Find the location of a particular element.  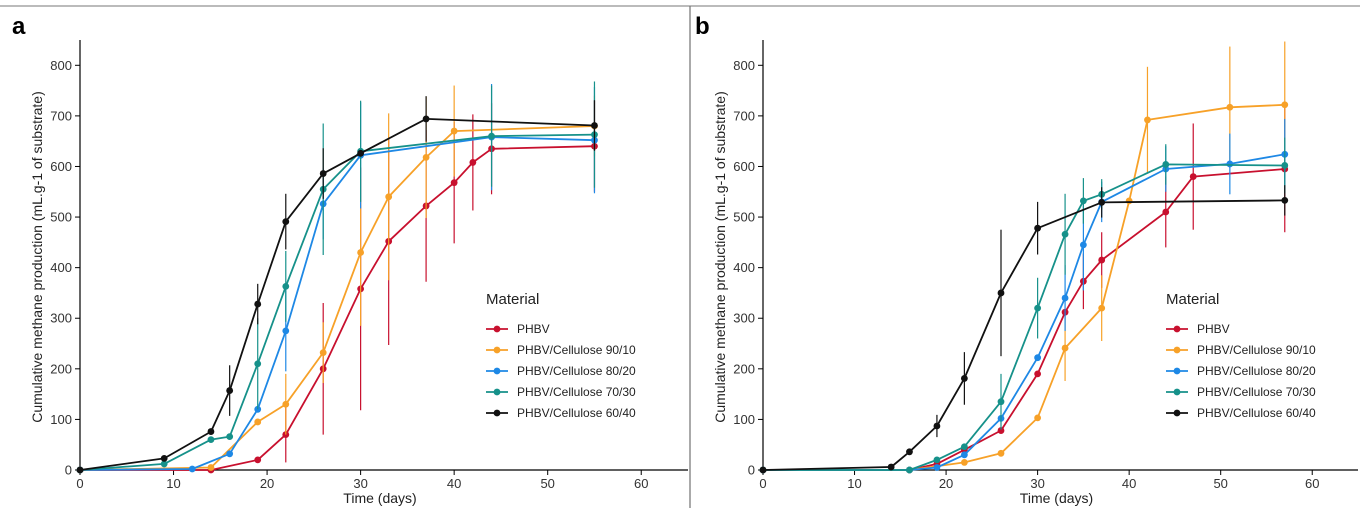

x-axis-title: Time (days) is located at coordinates (1056, 498).